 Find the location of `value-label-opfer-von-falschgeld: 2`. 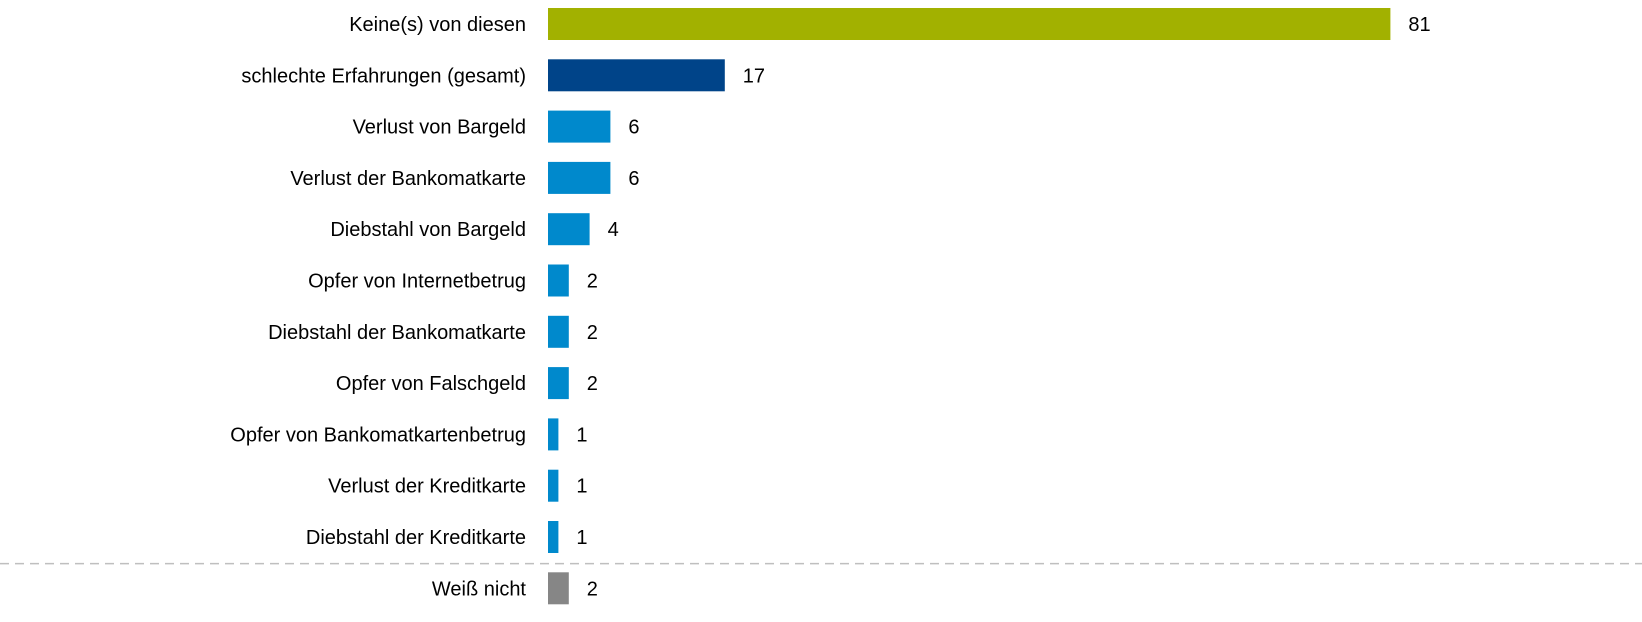

value-label-opfer-von-falschgeld: 2 is located at coordinates (592, 384).